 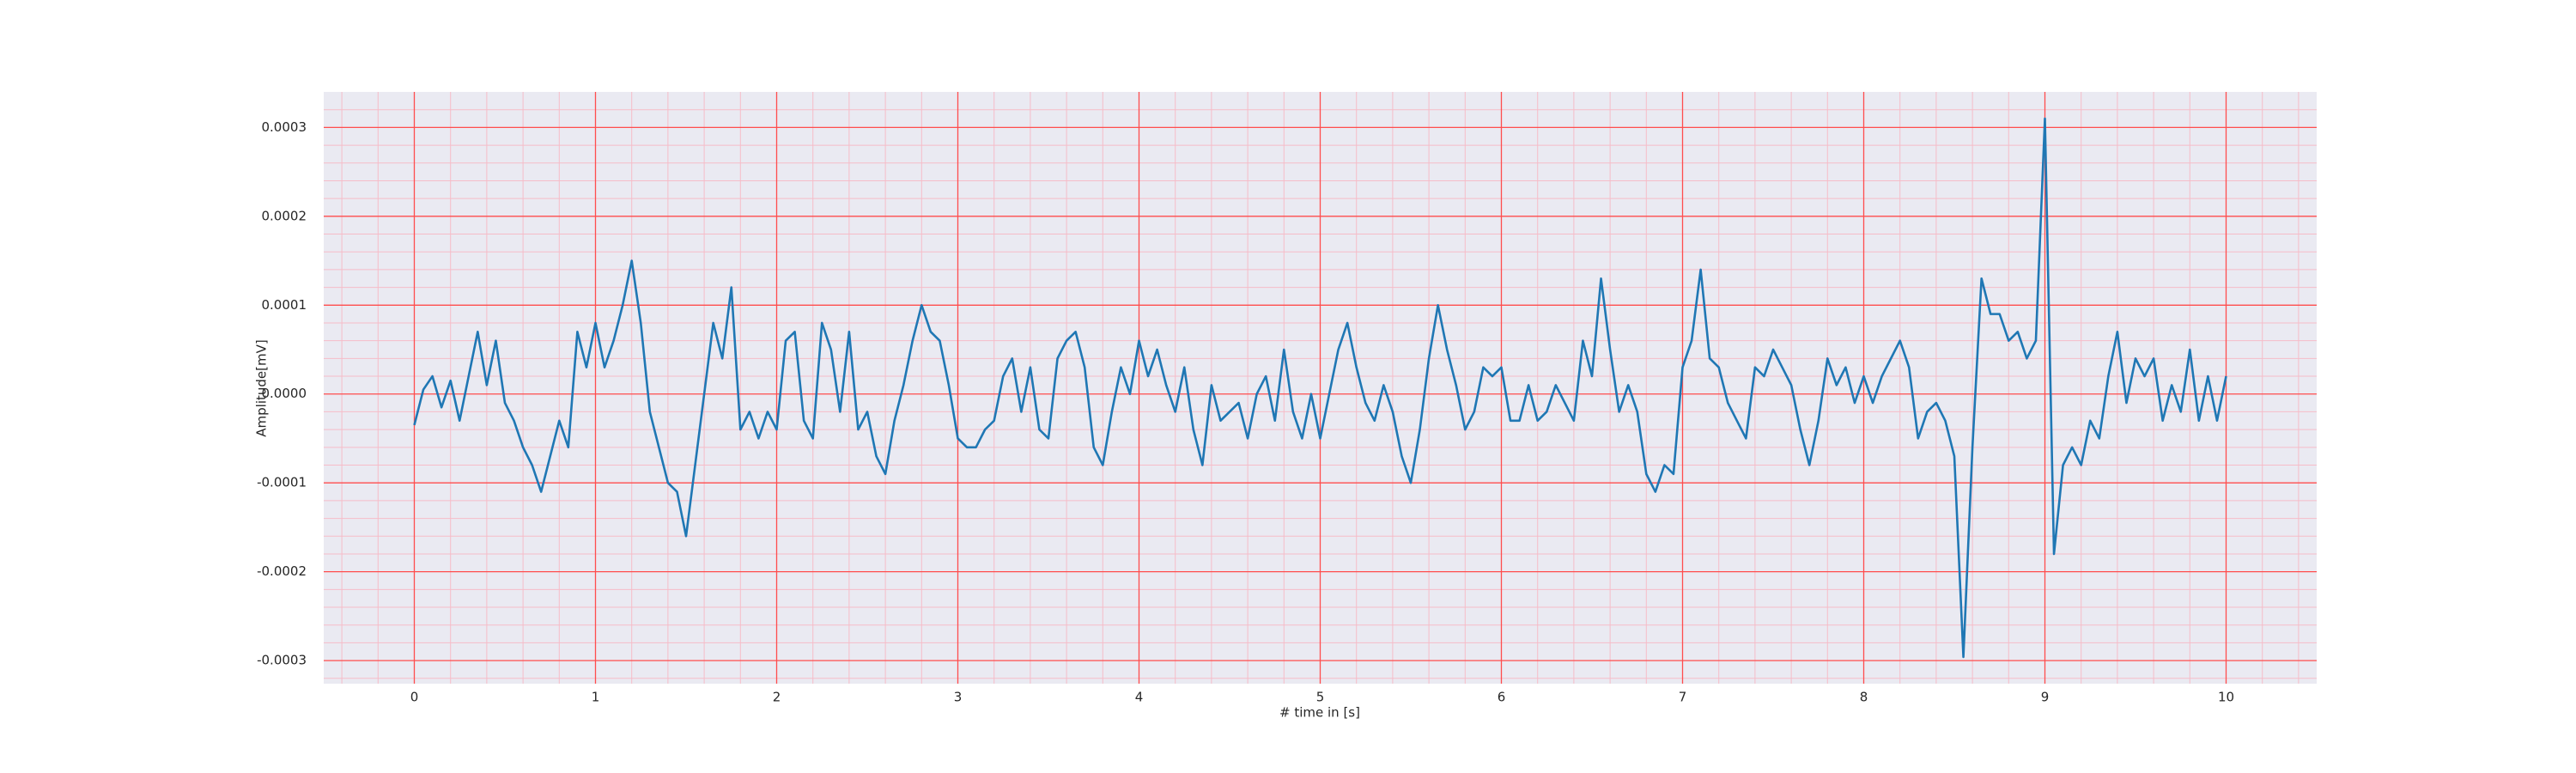 I want to click on x-axis-label: # time in [s], so click(x=1319, y=713).